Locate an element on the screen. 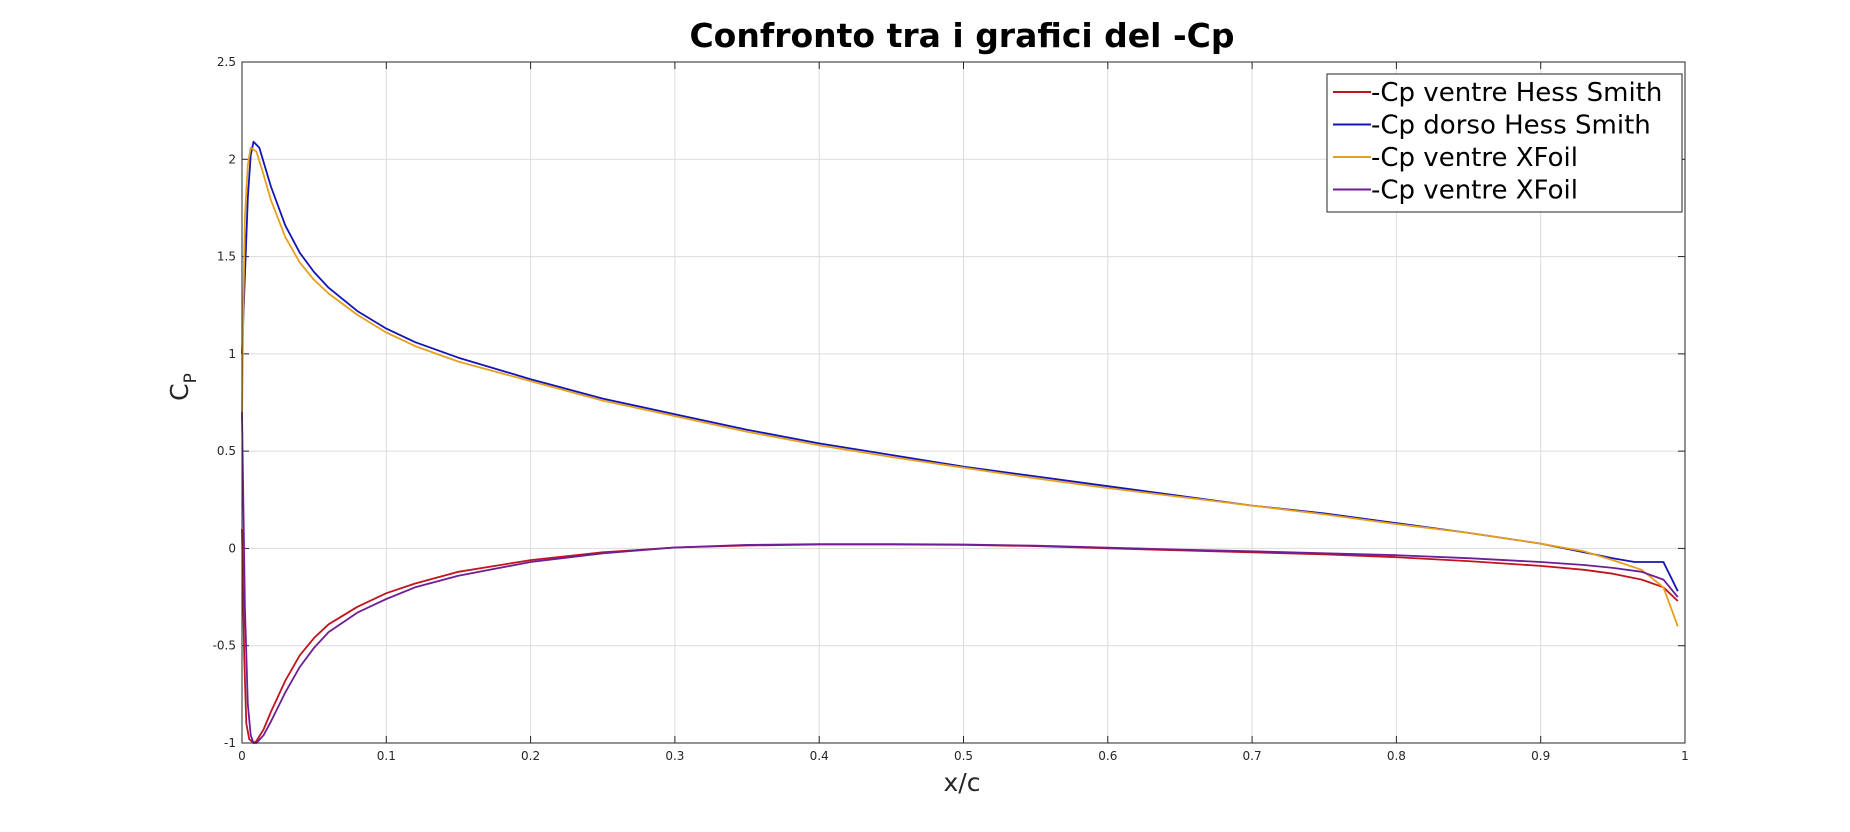  x-tick-label: 0.4 is located at coordinates (819, 756).